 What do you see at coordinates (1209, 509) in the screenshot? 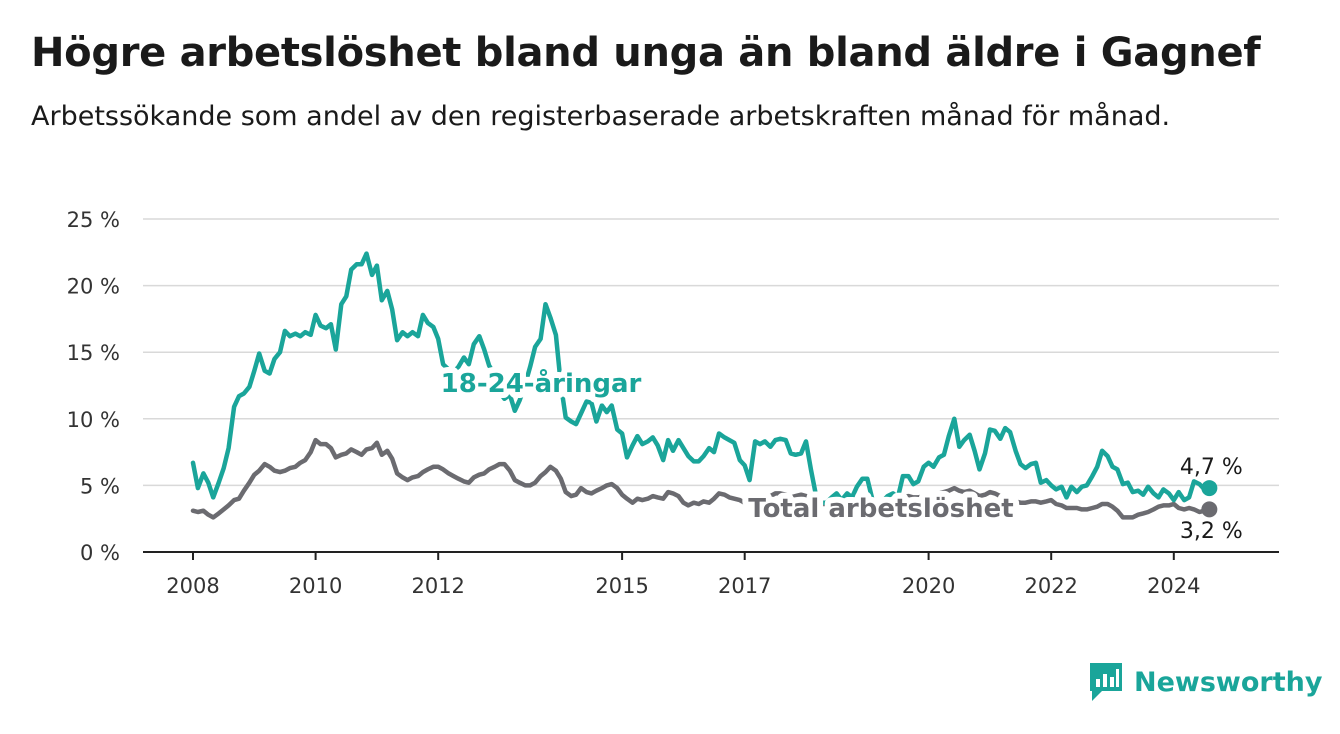
I see `end-dot-total` at bounding box center [1209, 509].